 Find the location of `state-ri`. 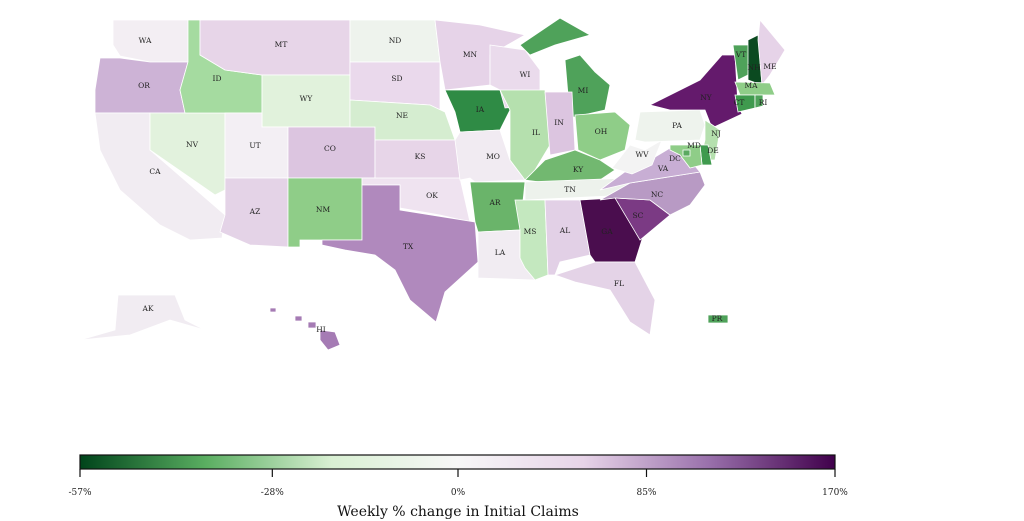

state-ri is located at coordinates (759, 101).